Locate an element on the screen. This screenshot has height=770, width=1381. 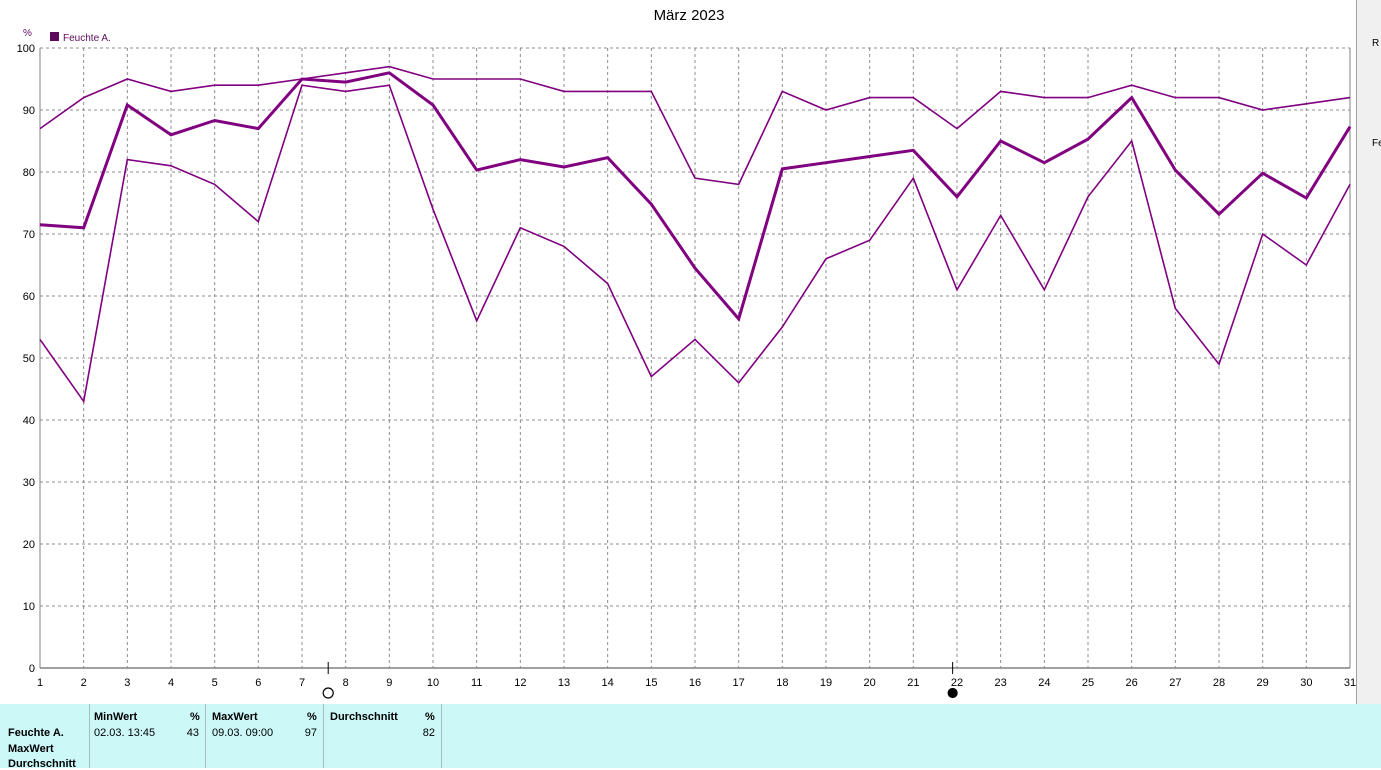
legend-swatch is located at coordinates (54, 36).